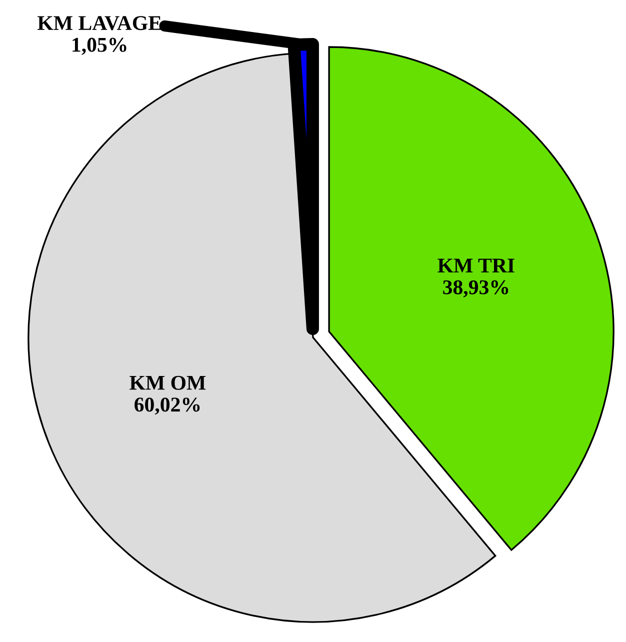 This screenshot has height=642, width=626. What do you see at coordinates (99, 23) in the screenshot?
I see `slice-label: KM LAVAGE` at bounding box center [99, 23].